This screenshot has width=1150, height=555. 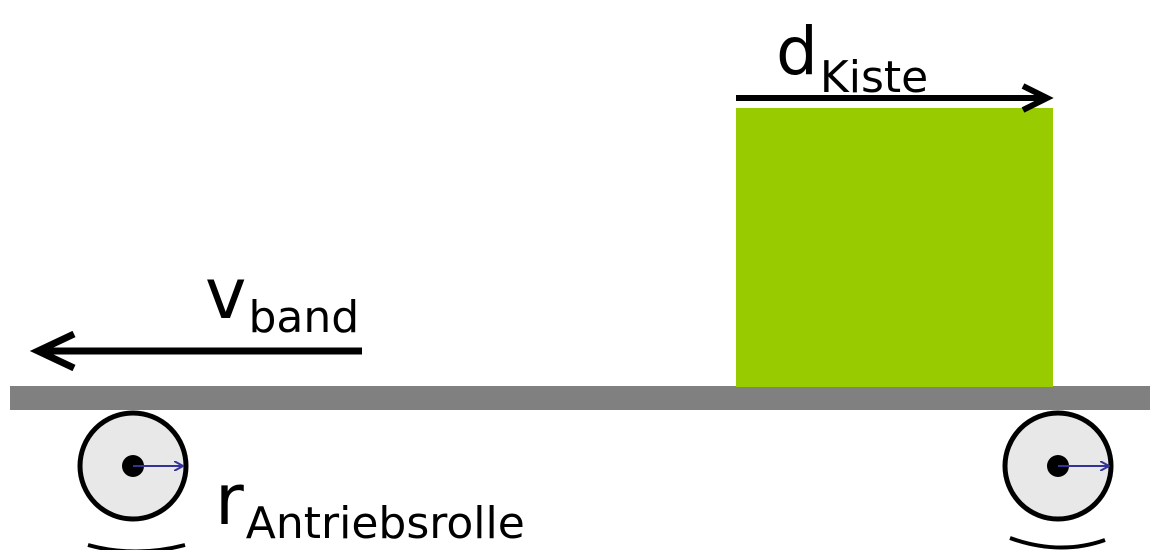 I want to click on belt-speed-label: vband, so click(x=282, y=298).